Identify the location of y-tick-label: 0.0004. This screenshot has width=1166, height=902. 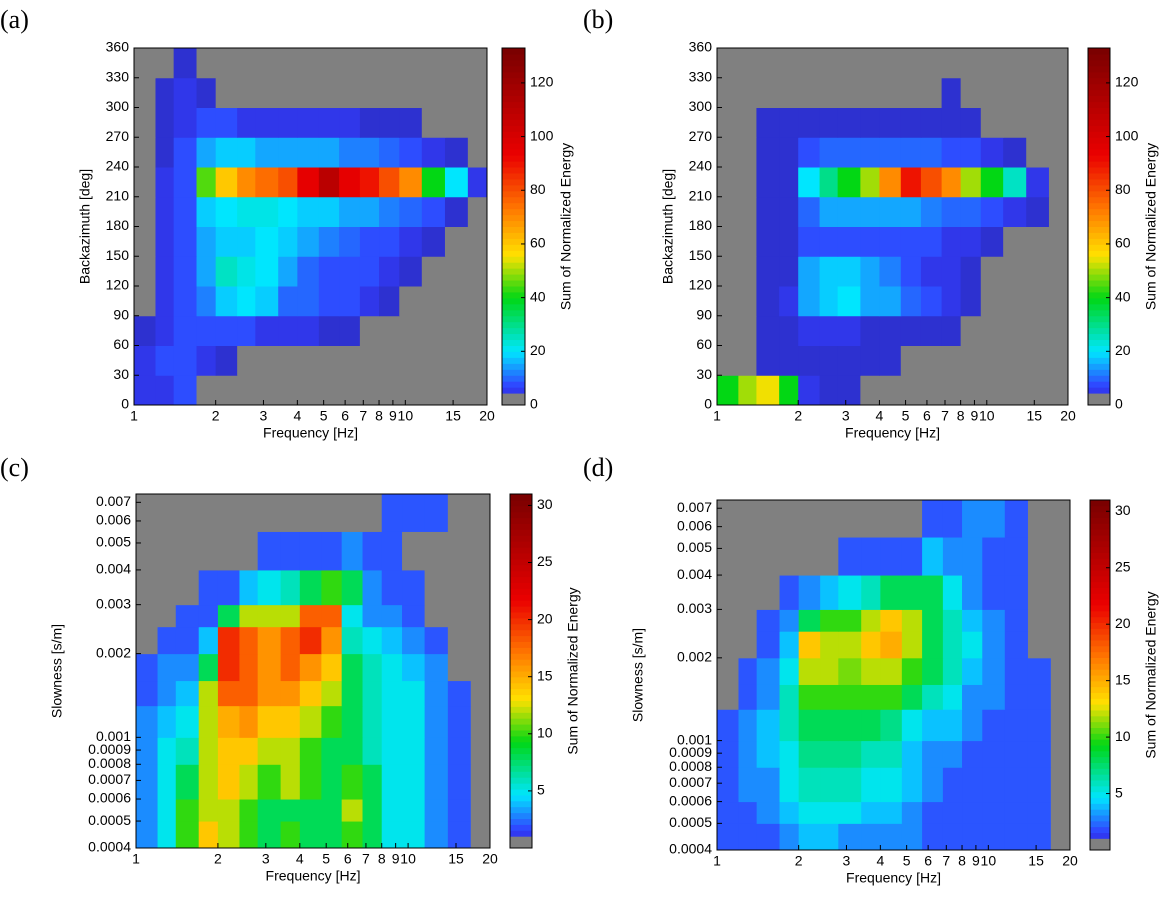
(109, 847).